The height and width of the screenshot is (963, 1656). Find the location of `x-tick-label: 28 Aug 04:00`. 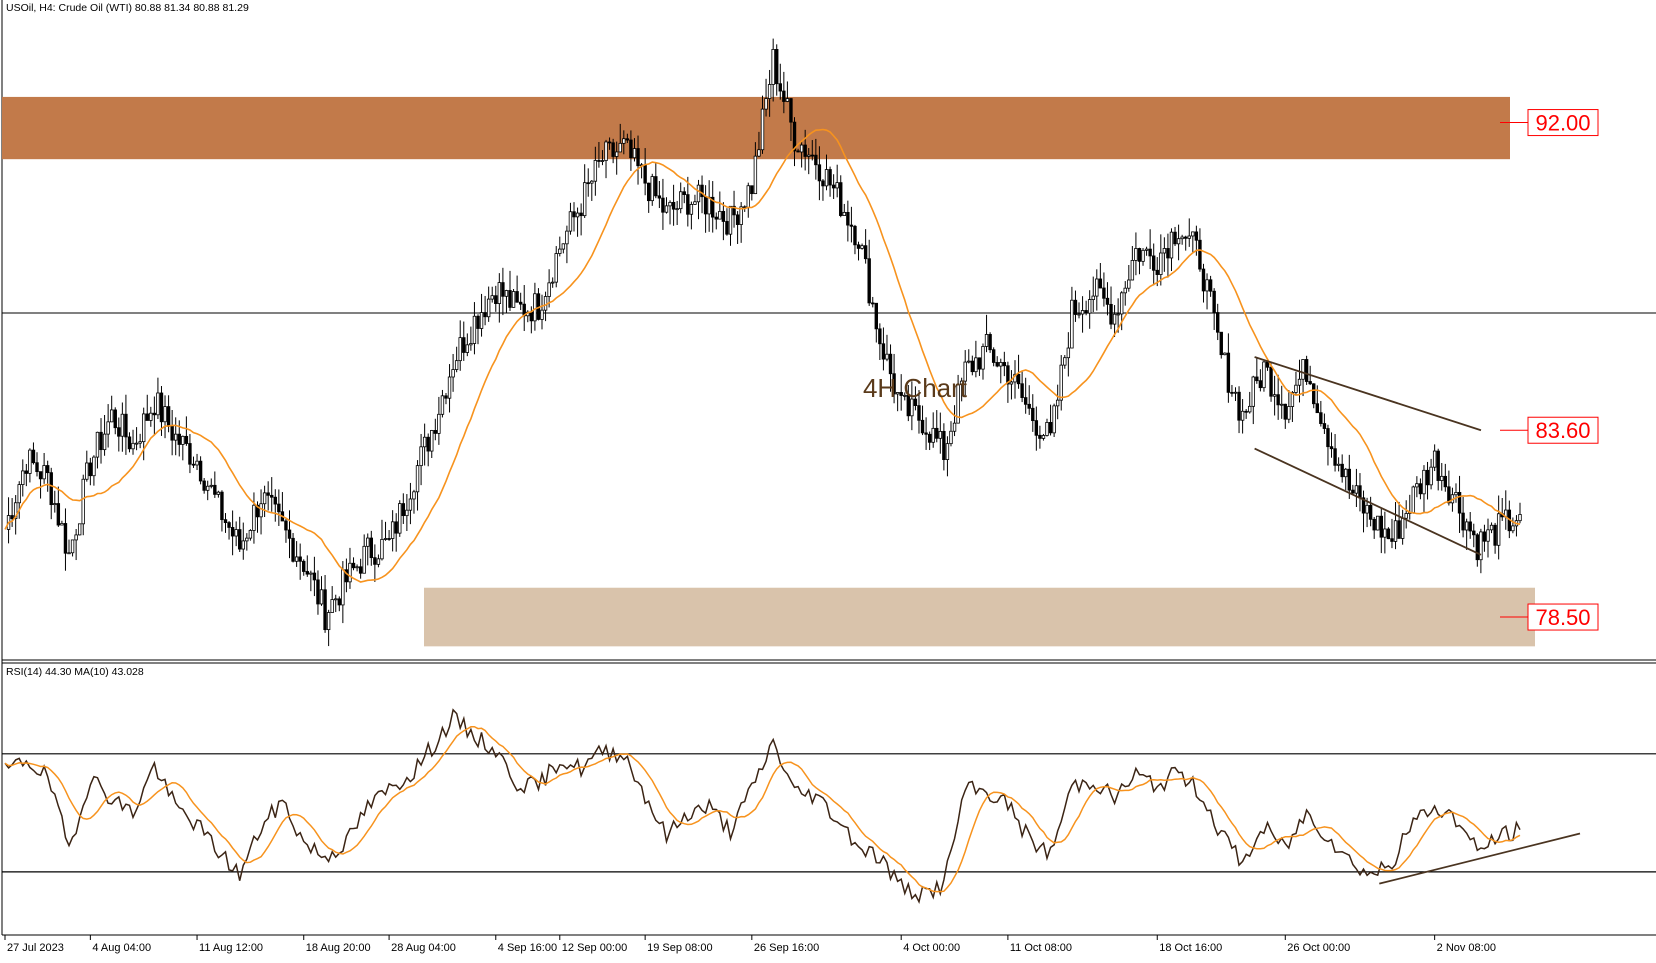

x-tick-label: 28 Aug 04:00 is located at coordinates (423, 948).